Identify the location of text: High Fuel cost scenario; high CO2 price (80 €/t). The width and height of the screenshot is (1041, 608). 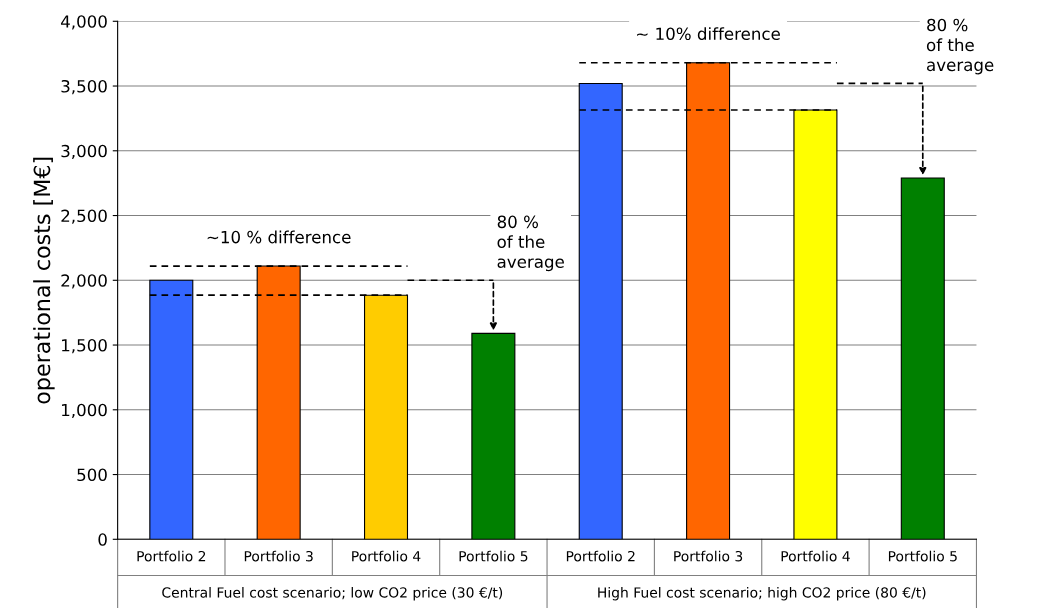
(762, 593).